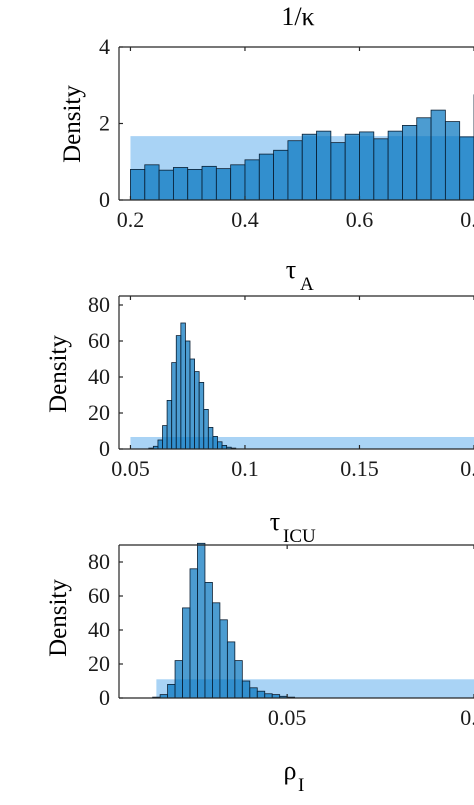  I want to click on panel-2-ylabel: Density, so click(58, 374).